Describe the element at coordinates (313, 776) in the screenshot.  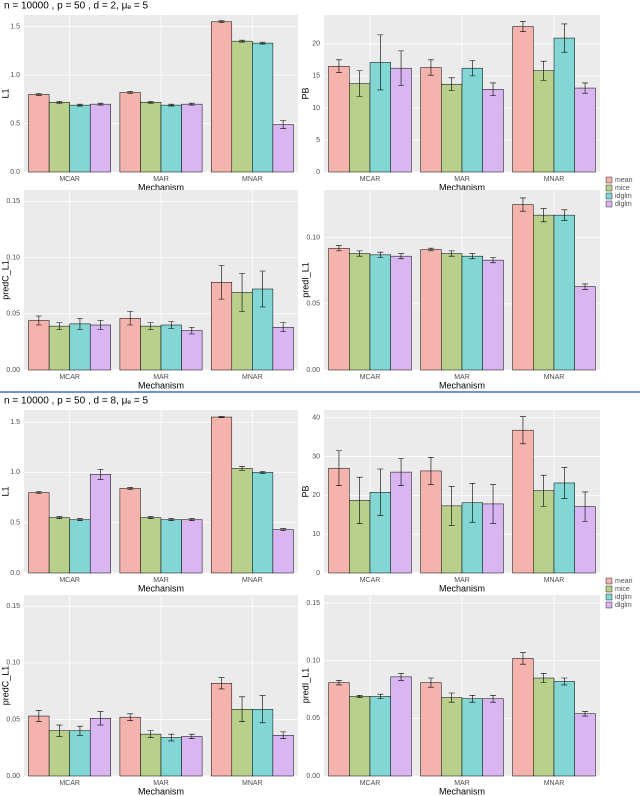
I see `y-tick-label: 0.00` at that location.